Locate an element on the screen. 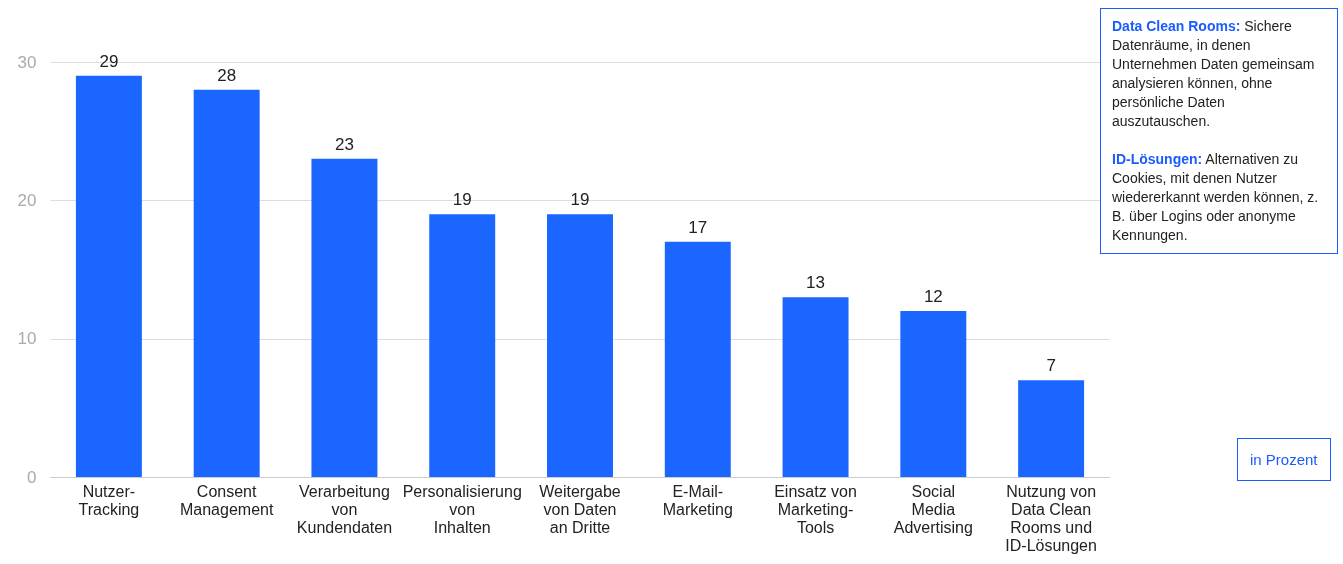 This screenshot has height=564, width=1343. text: in Prozent is located at coordinates (1284, 459).